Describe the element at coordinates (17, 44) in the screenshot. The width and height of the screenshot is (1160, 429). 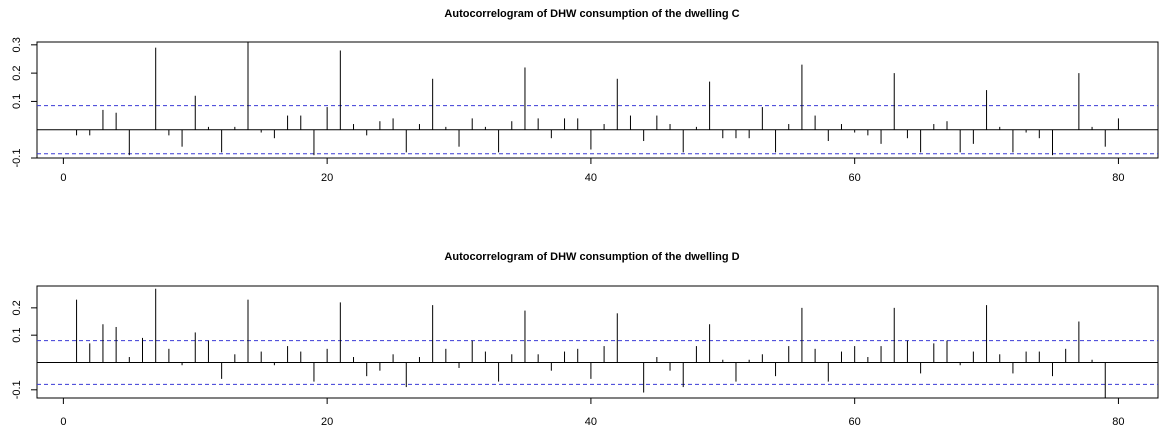
I see `y-tick-label: 0.3` at that location.